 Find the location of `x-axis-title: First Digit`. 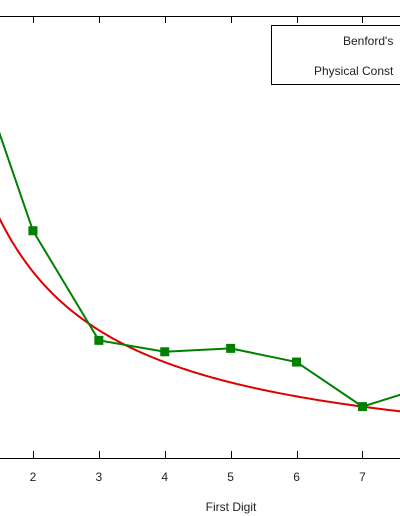

x-axis-title: First Digit is located at coordinates (231, 507).